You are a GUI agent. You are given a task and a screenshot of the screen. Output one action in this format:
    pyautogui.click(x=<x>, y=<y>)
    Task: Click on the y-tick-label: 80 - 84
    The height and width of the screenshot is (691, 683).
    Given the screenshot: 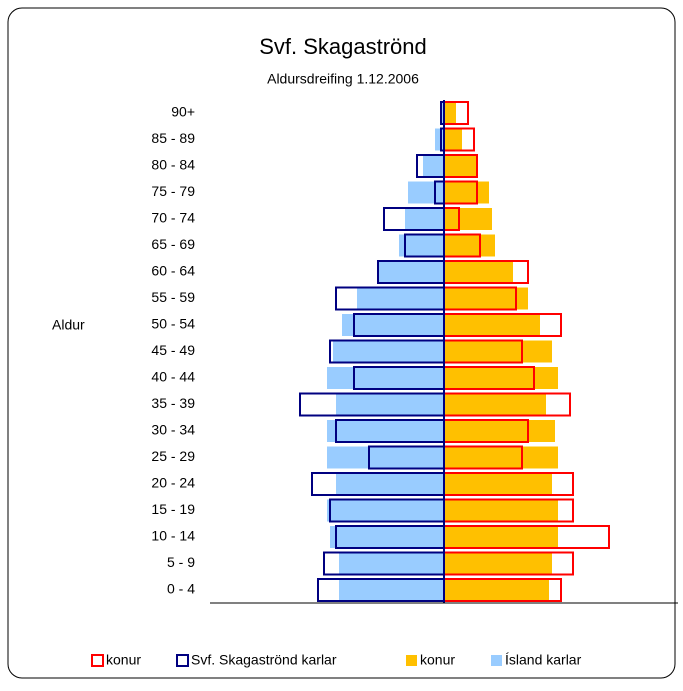 What is the action you would take?
    pyautogui.click(x=173, y=165)
    